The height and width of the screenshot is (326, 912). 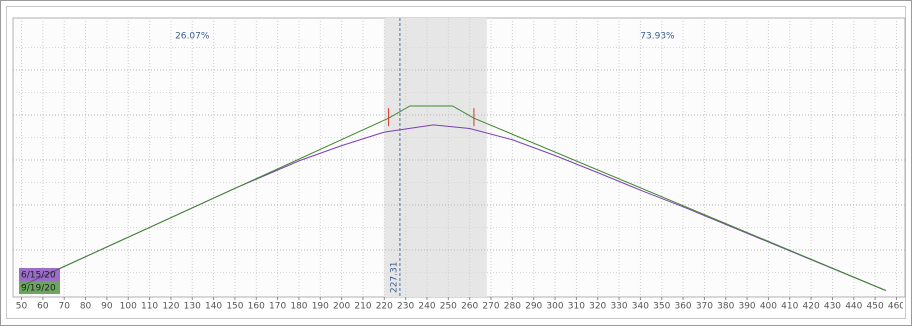 What do you see at coordinates (682, 307) in the screenshot?
I see `x-tick-label: 360` at bounding box center [682, 307].